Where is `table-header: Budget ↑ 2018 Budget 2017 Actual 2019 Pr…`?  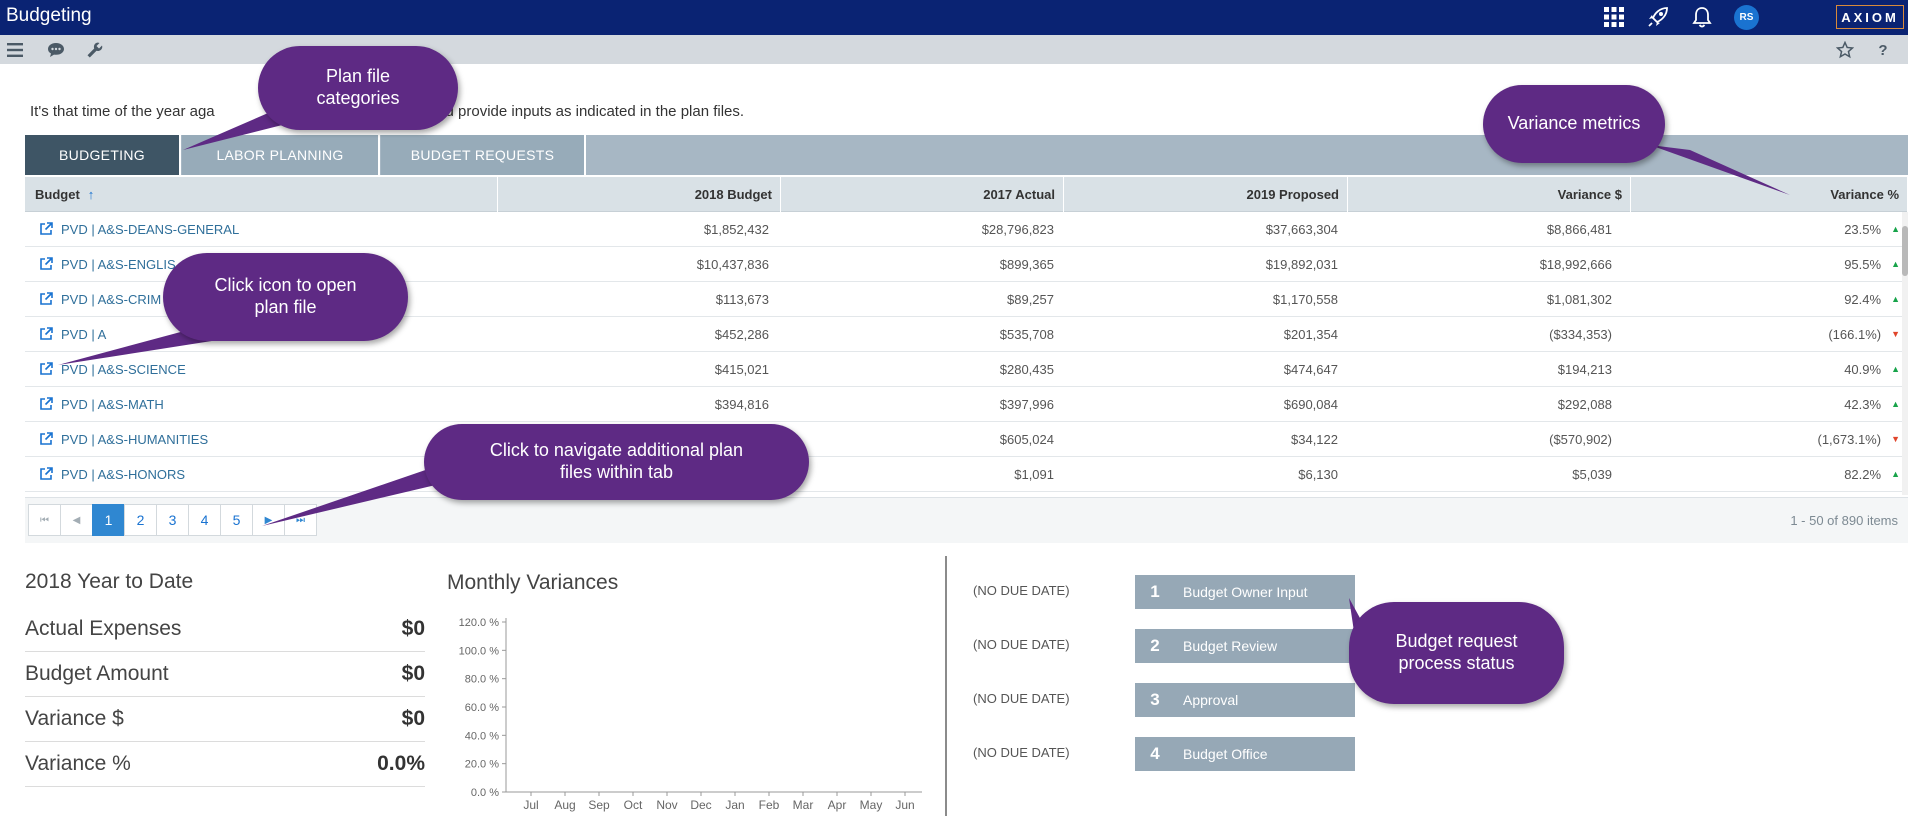
table-header: Budget ↑ 2018 Budget 2017 Actual 2019 Pr… is located at coordinates (966, 194).